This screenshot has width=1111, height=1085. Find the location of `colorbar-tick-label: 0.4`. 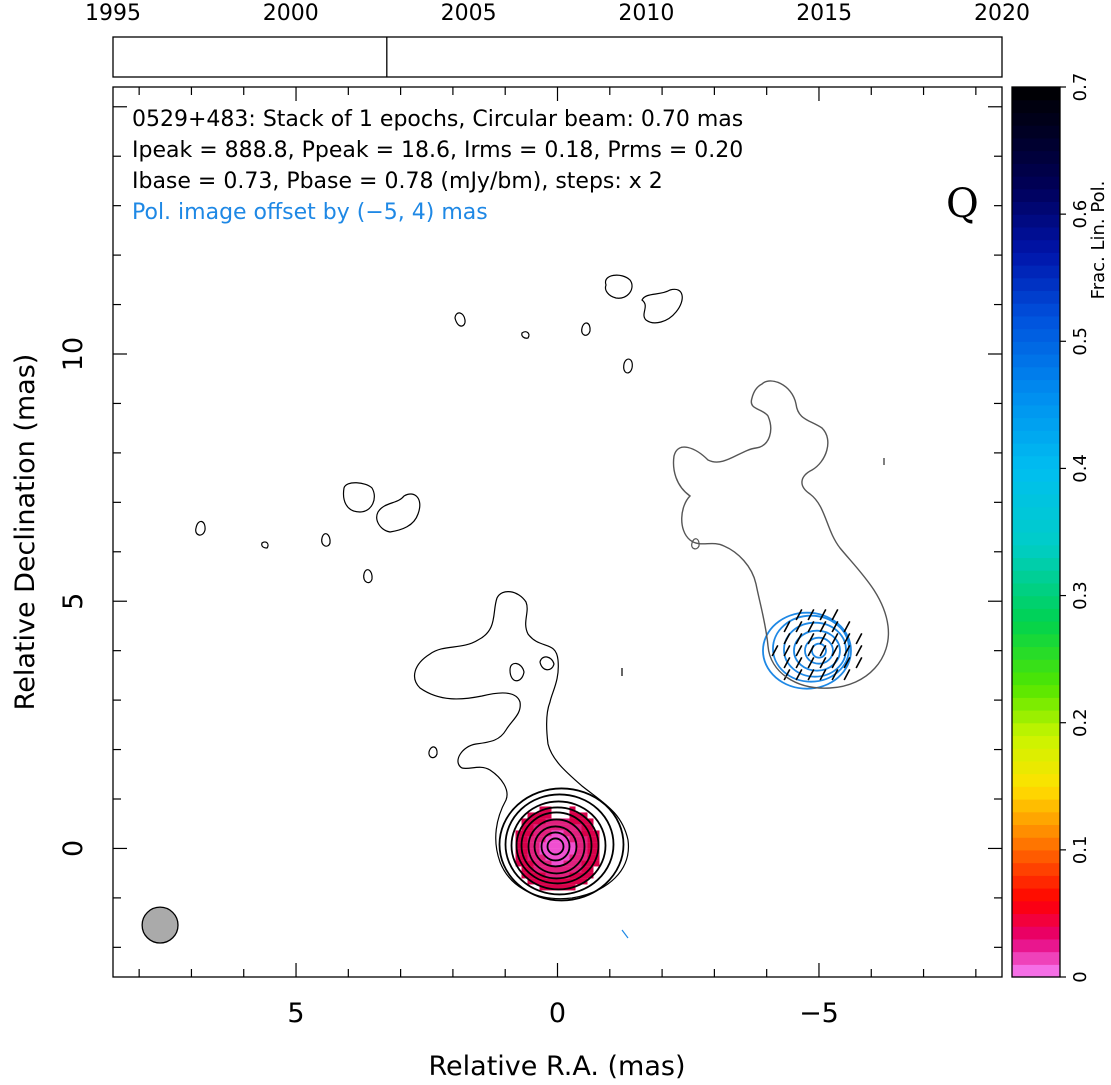

colorbar-tick-label: 0.4 is located at coordinates (1080, 468).